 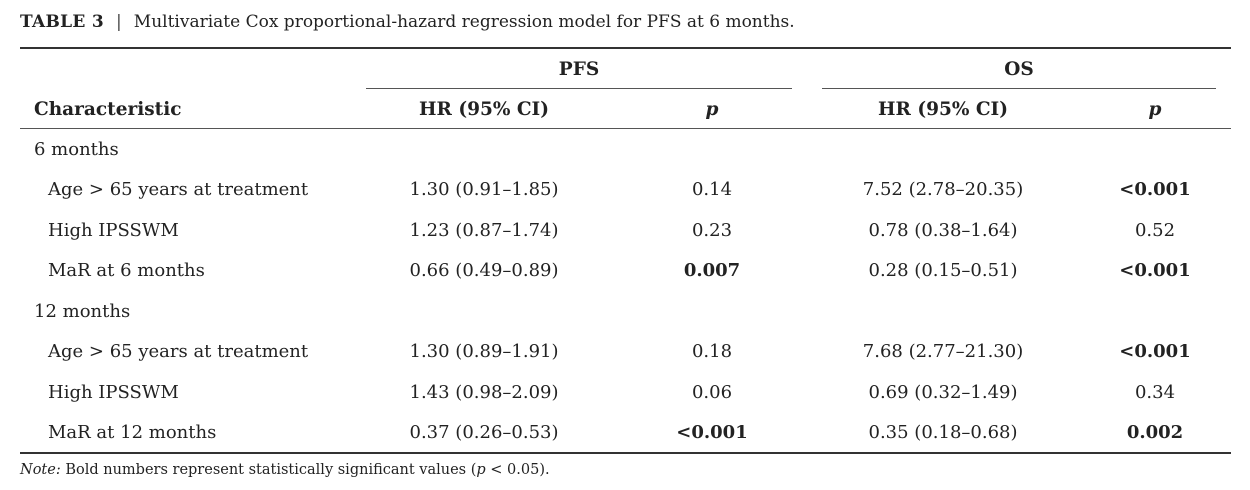 I want to click on os-hr-value: 0.35 (0.18–0.68), so click(x=943, y=432).